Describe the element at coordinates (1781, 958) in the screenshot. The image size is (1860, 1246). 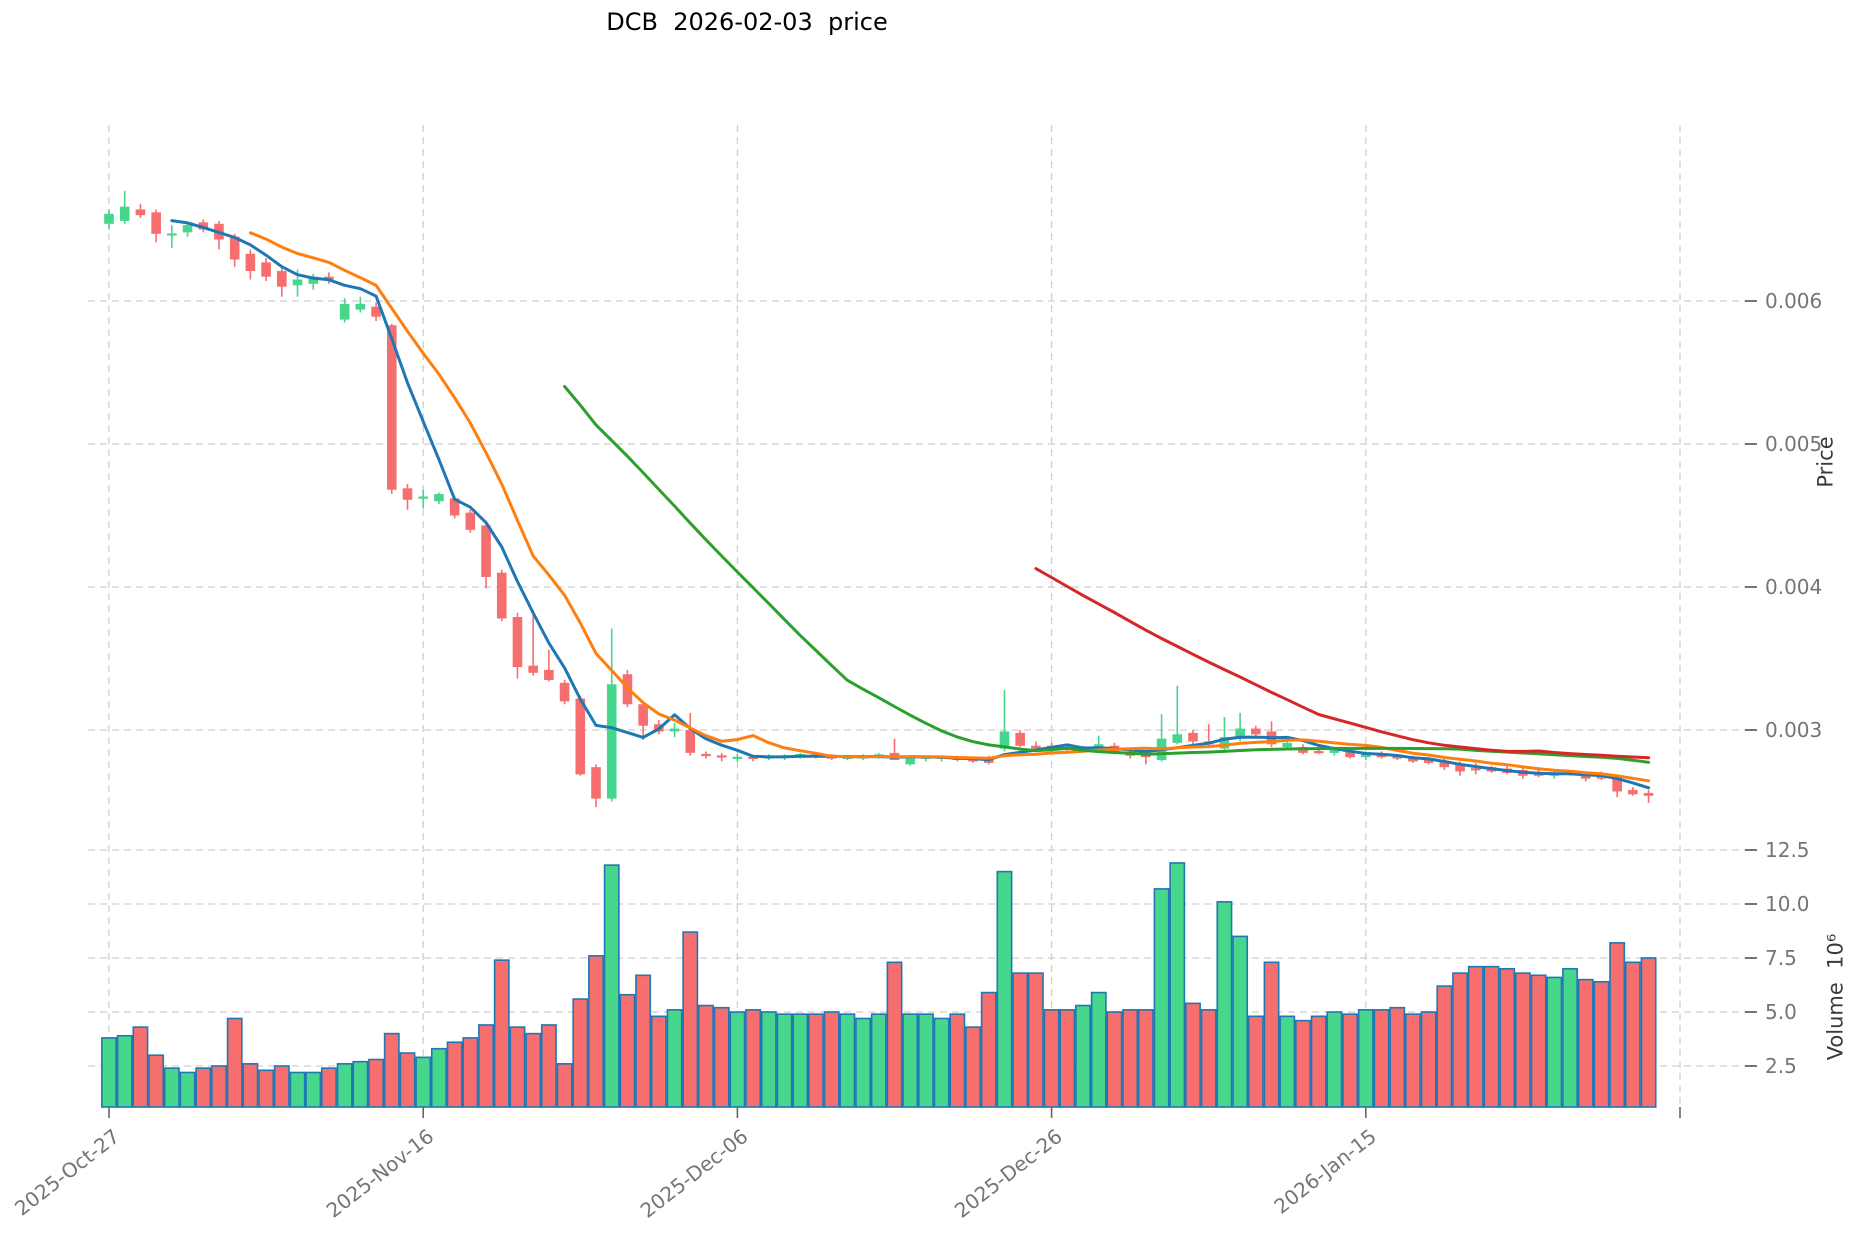
I see `volume-tick-label: 7.5` at that location.